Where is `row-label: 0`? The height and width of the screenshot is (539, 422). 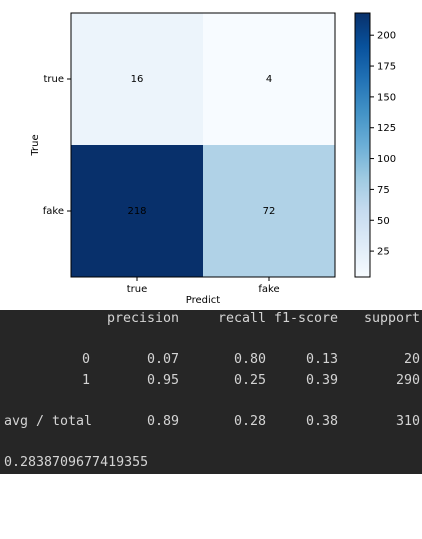 row-label: 0 is located at coordinates (85, 359).